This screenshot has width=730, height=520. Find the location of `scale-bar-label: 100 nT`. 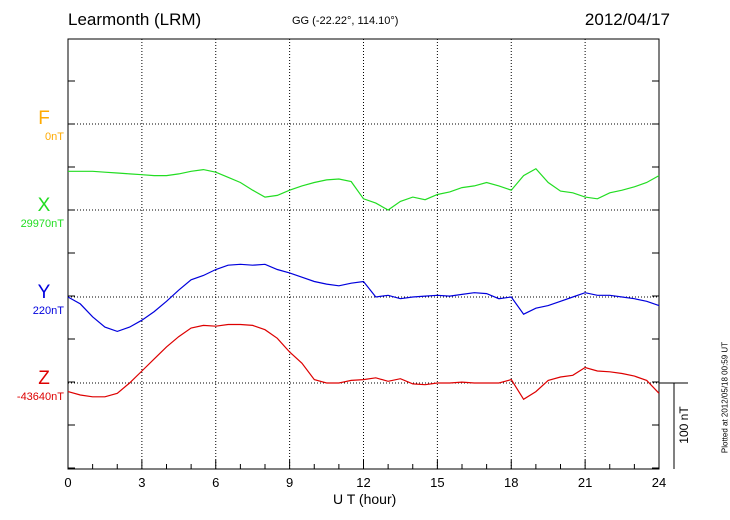

scale-bar-label: 100 nT is located at coordinates (684, 425).